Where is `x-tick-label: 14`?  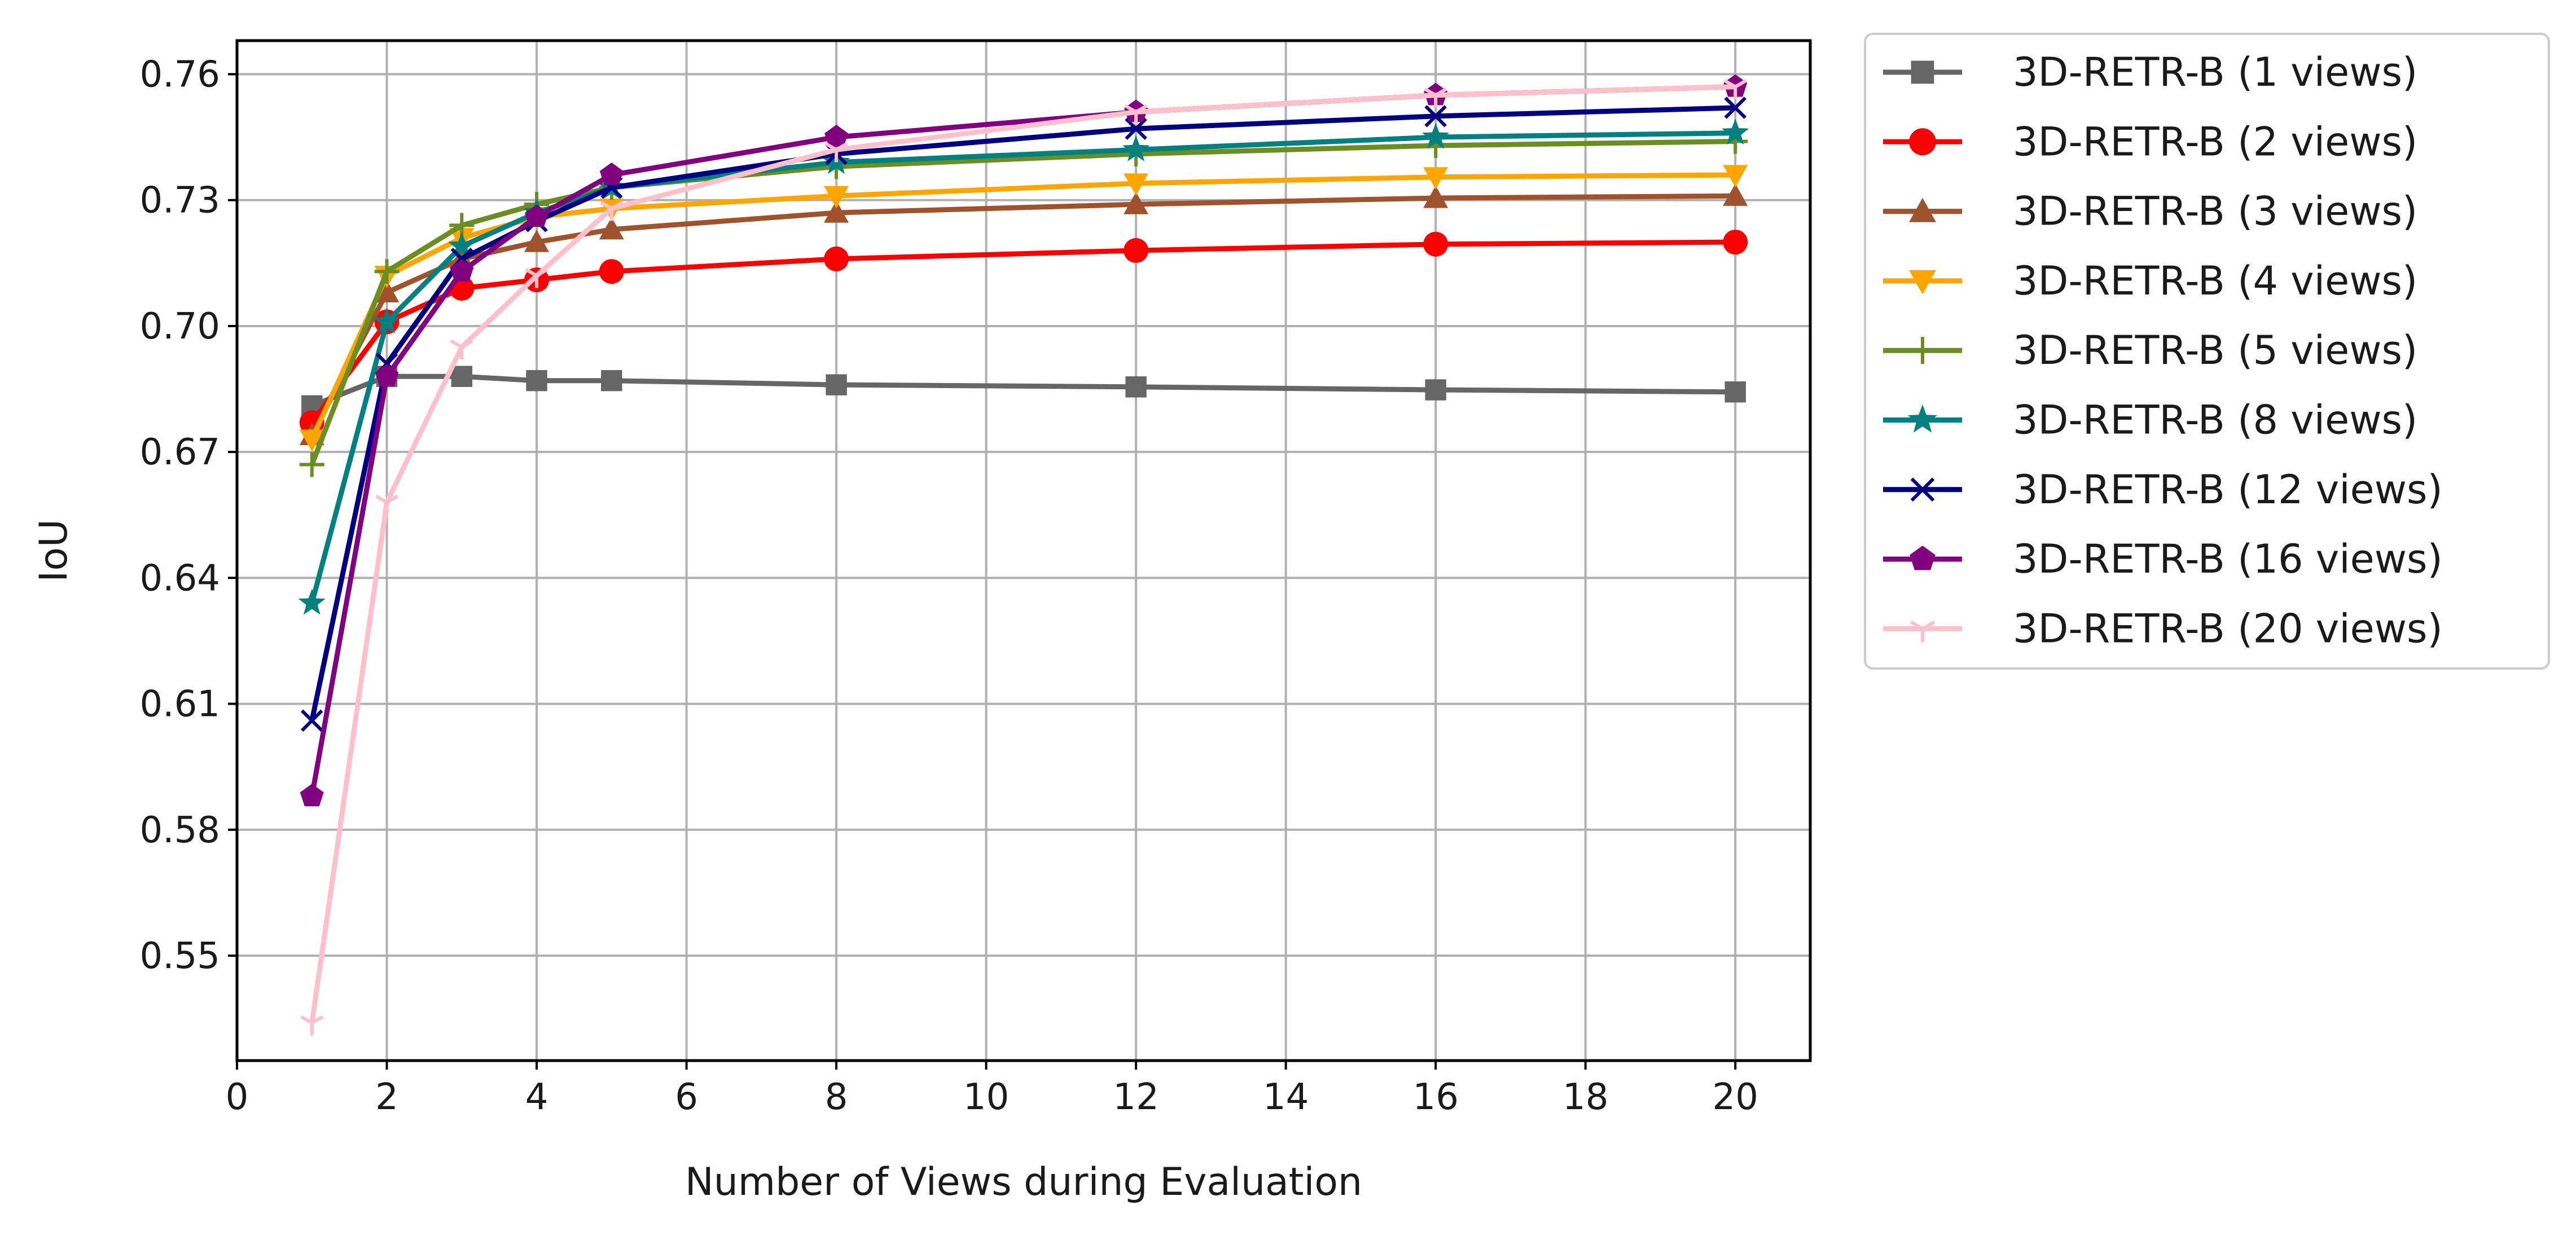 x-tick-label: 14 is located at coordinates (1286, 1097).